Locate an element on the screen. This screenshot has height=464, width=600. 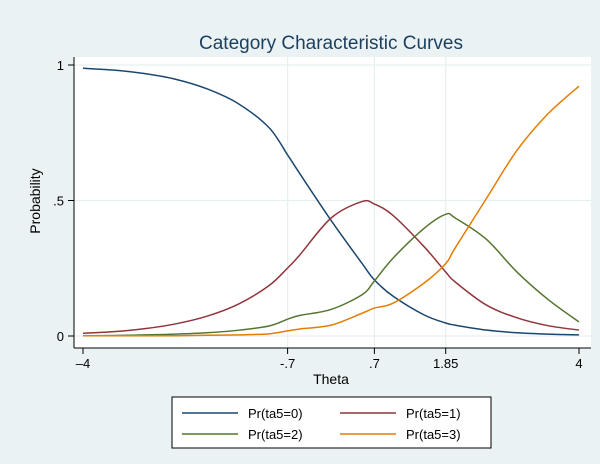
legend: Pr(ta5=0) Pr(ta5=1) Pr(ta5=2) Pr(ta5=3) is located at coordinates (331, 422).